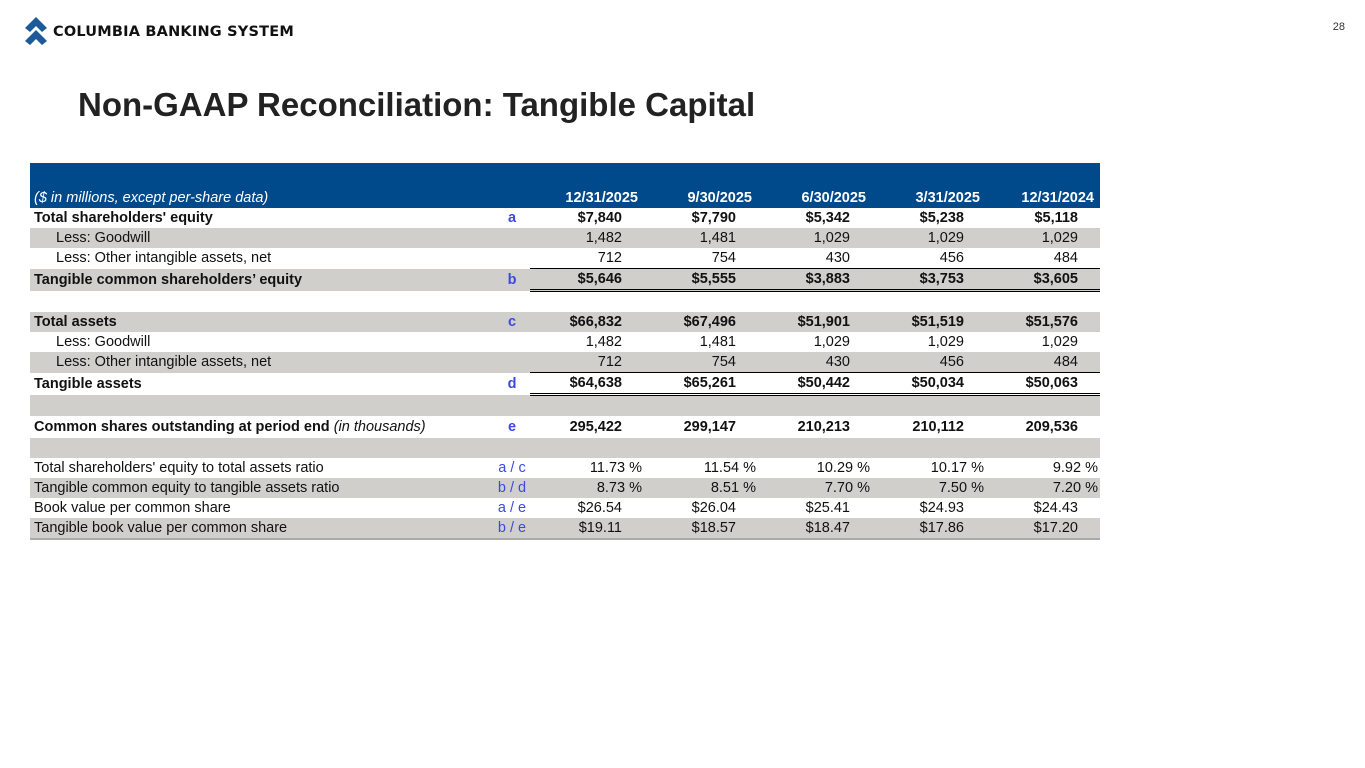 The image size is (1365, 768). Describe the element at coordinates (587, 488) in the screenshot. I see `value-cell: 8.73 %` at that location.